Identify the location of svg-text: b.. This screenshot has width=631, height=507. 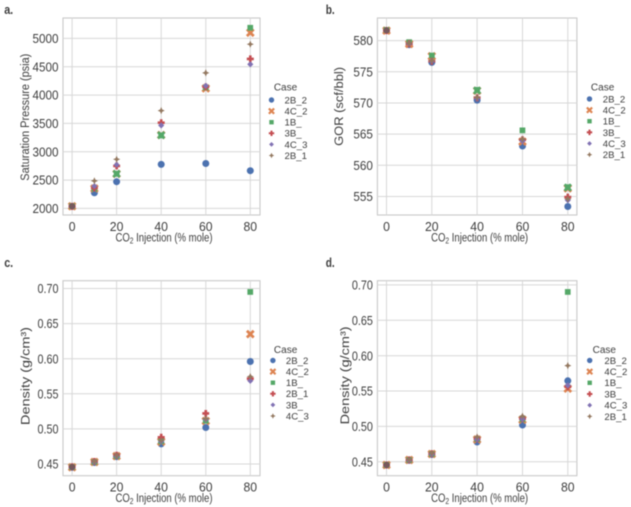
(330, 10).